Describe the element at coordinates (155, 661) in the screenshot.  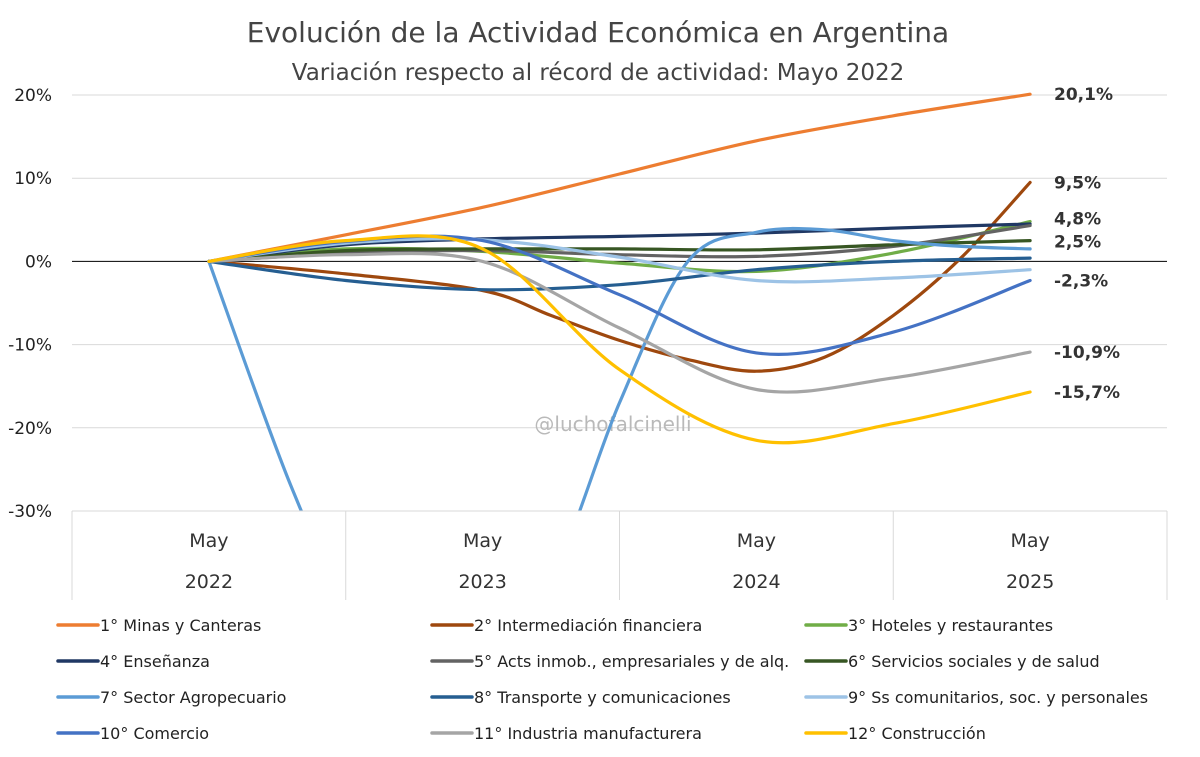
I see `legend-item-4: 4° Enseñanza` at that location.